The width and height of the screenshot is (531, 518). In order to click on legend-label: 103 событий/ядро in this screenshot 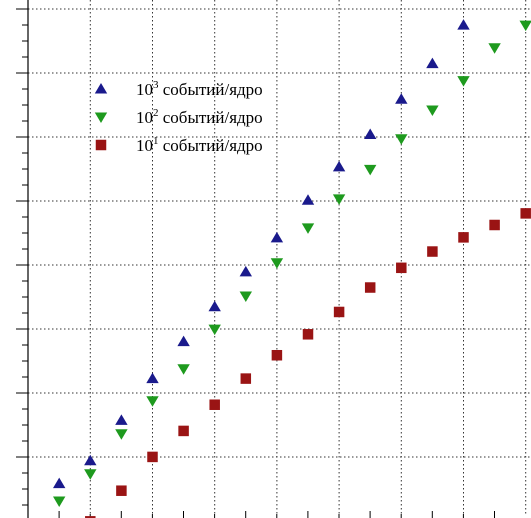, I will do `click(199, 89)`.